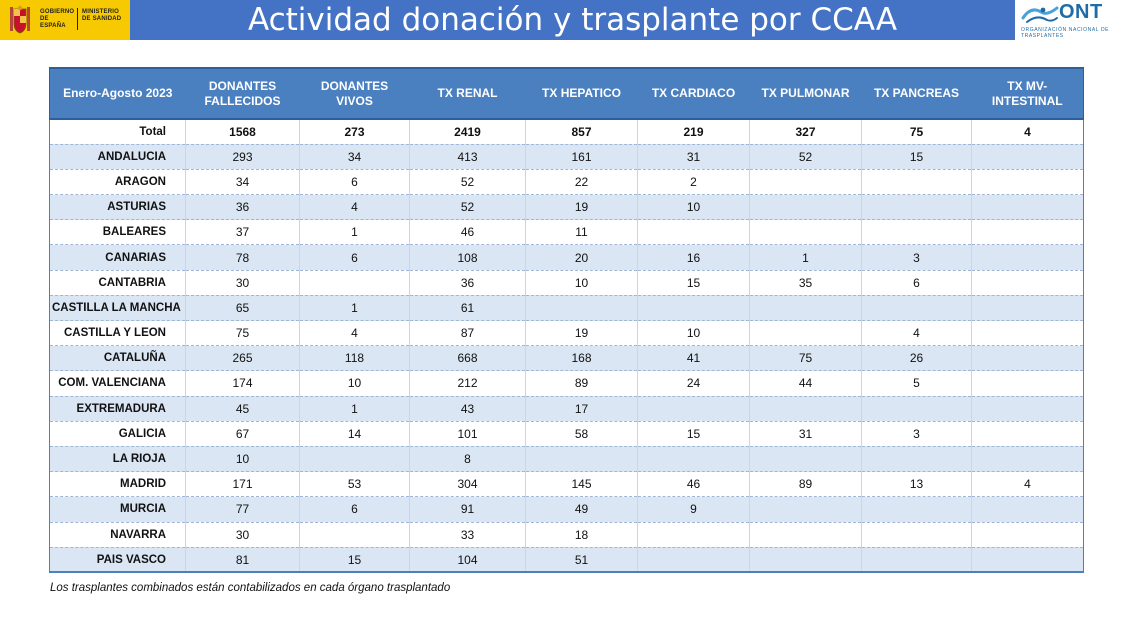 This screenshot has height=630, width=1125. Describe the element at coordinates (693, 383) in the screenshot. I see `value-cell: 24` at that location.